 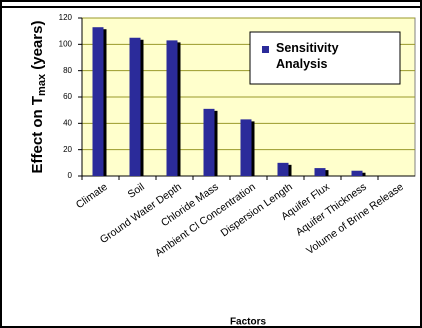 I want to click on legend-box, so click(x=325, y=58).